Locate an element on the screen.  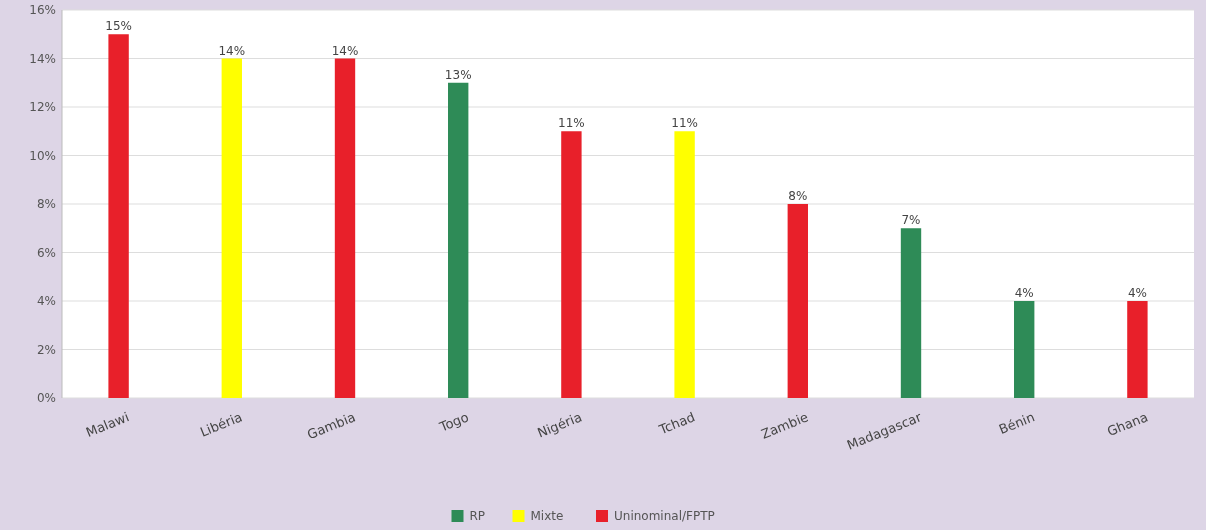
x-tick-label: Bénin is located at coordinates (1016, 423).